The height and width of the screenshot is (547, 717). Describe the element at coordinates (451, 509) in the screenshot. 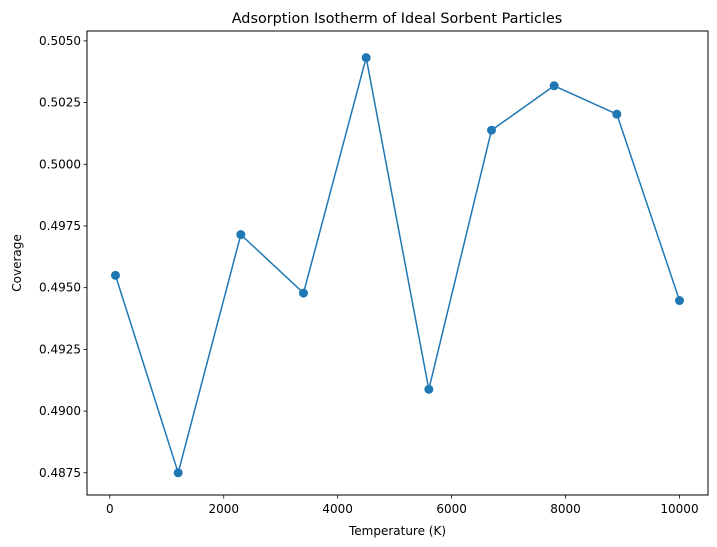

I see `x-tick-label: 6000` at that location.